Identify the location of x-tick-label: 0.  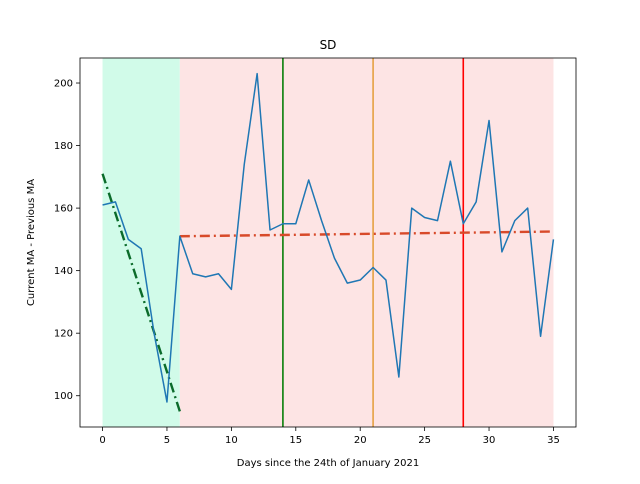
(102, 440).